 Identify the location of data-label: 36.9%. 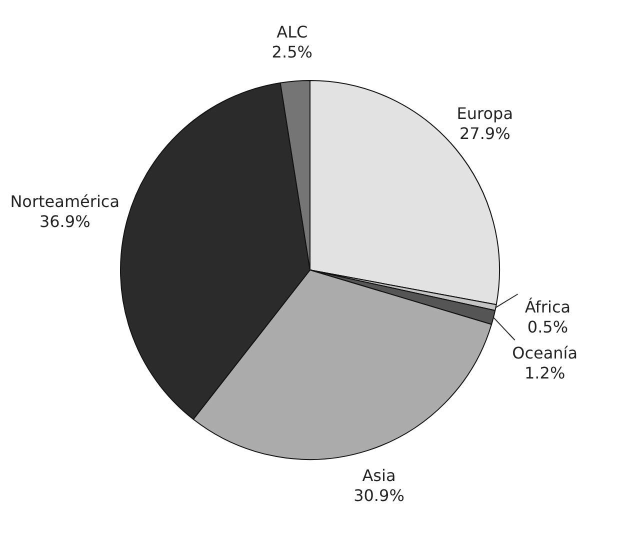
(64, 222).